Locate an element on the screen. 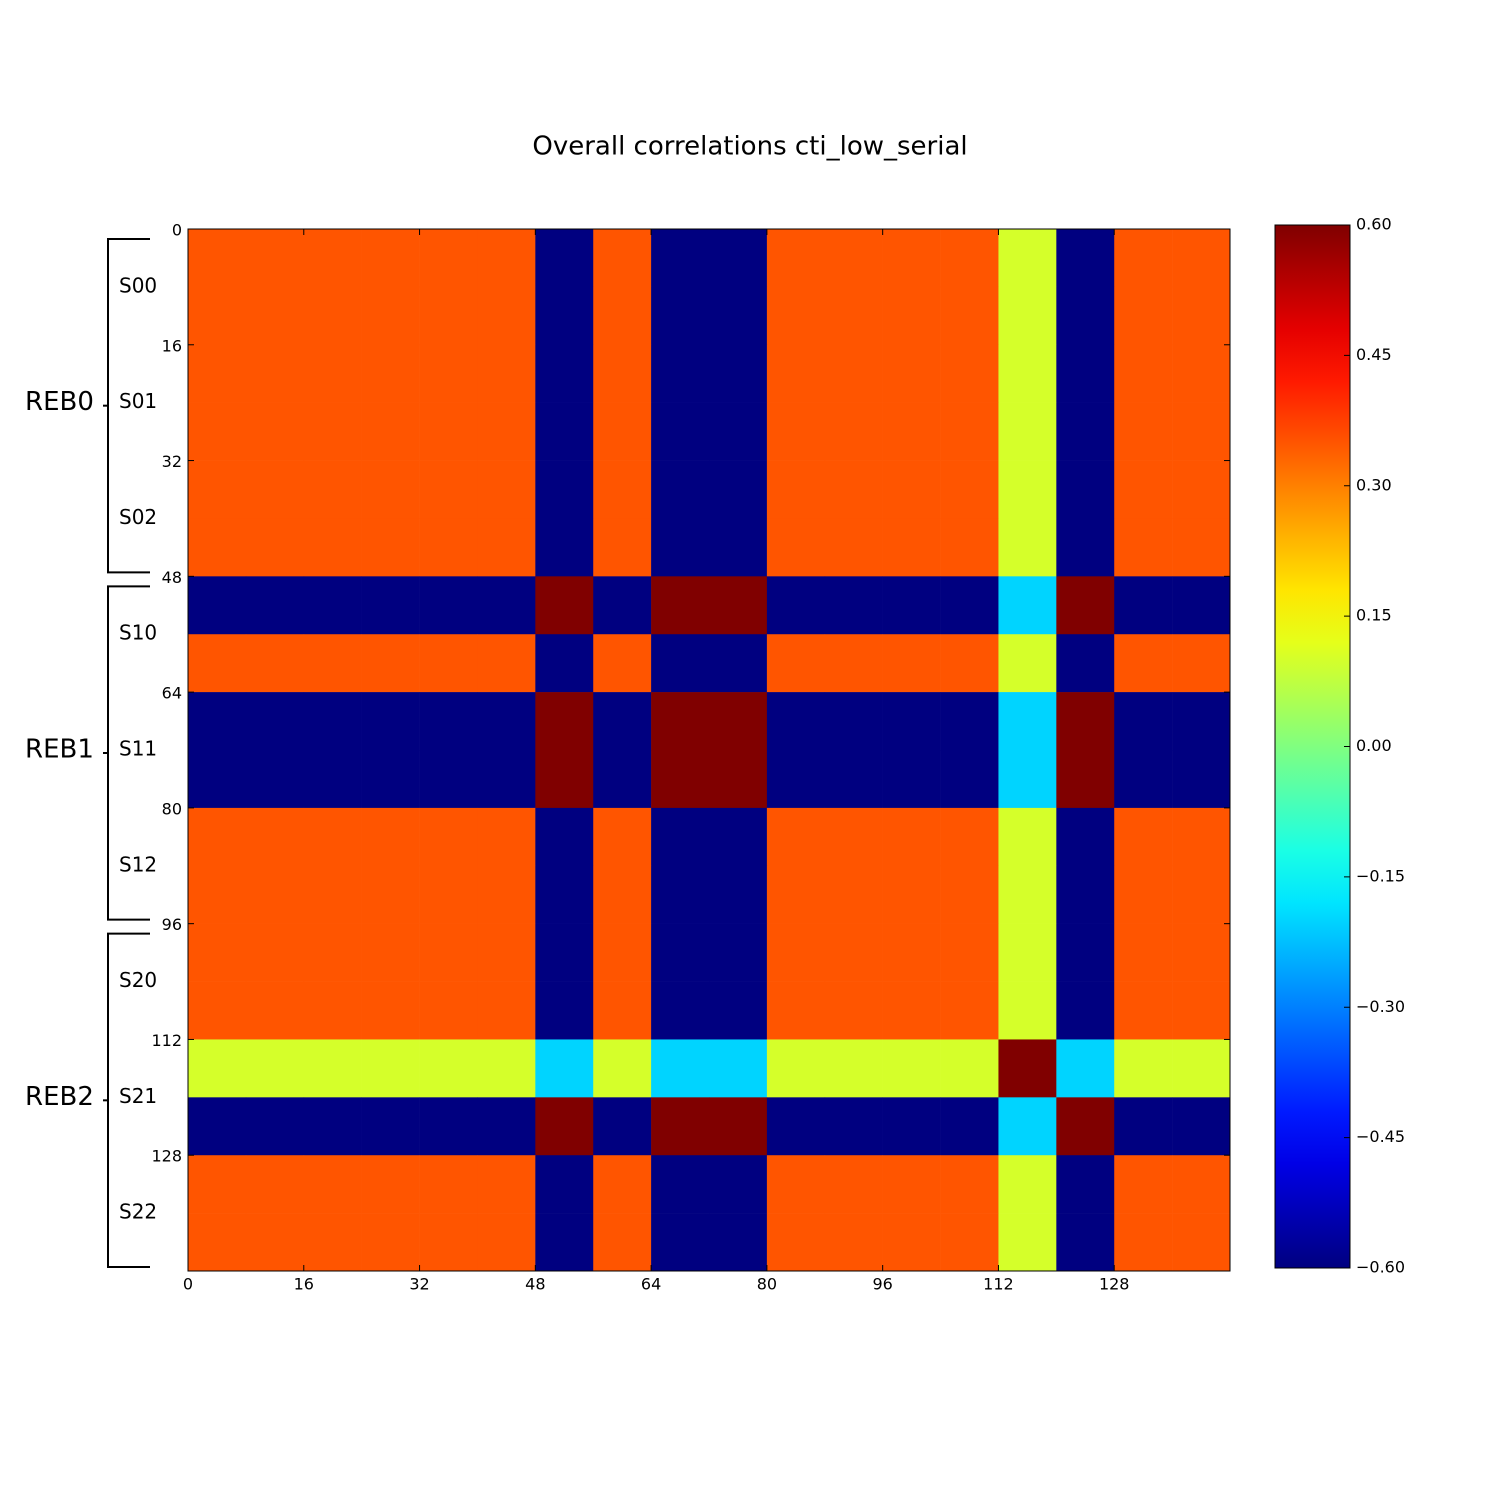  y-tick-label: 48 is located at coordinates (172, 577).